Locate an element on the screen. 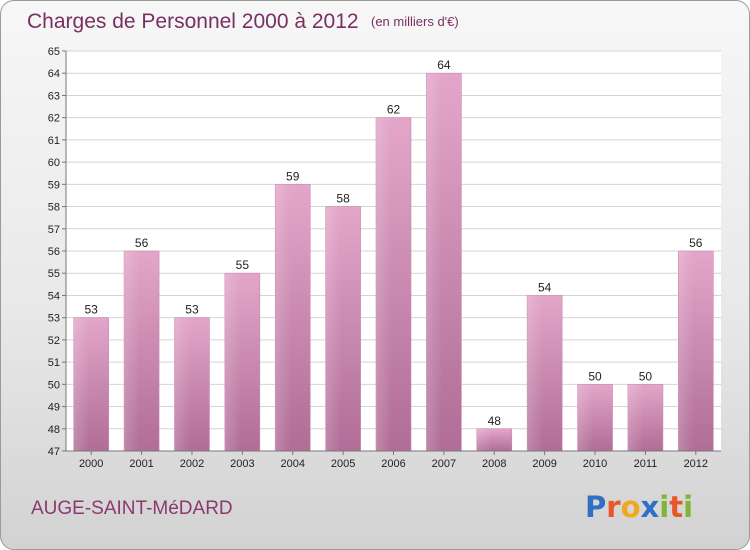  proxiti-logo: Proxiti is located at coordinates (639, 507).